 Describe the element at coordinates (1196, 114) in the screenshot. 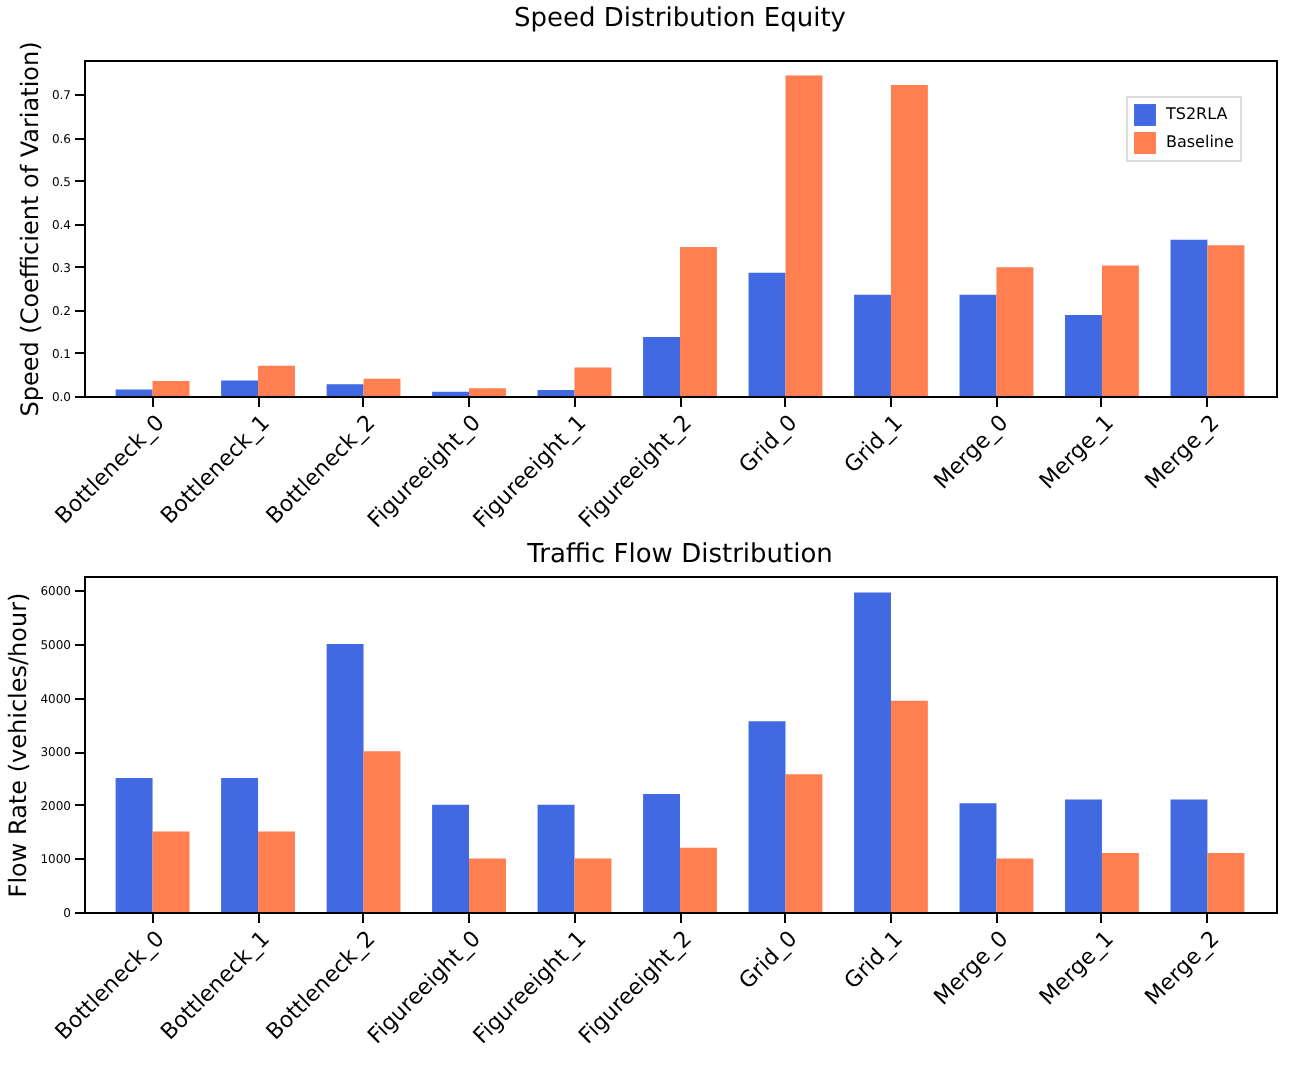

I see `legend-label: TS2RLA` at that location.